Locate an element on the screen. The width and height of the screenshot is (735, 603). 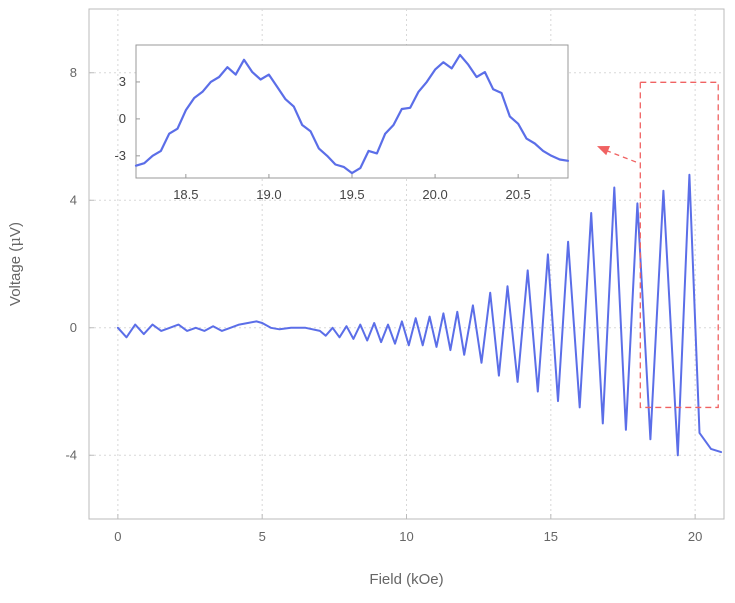
inset-y-tick-label-2: 3 is located at coordinates (122, 81).